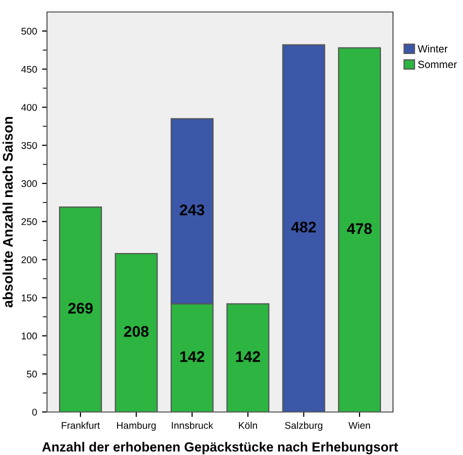 Image resolution: width=463 pixels, height=455 pixels. I want to click on data-label: 482, so click(303, 227).